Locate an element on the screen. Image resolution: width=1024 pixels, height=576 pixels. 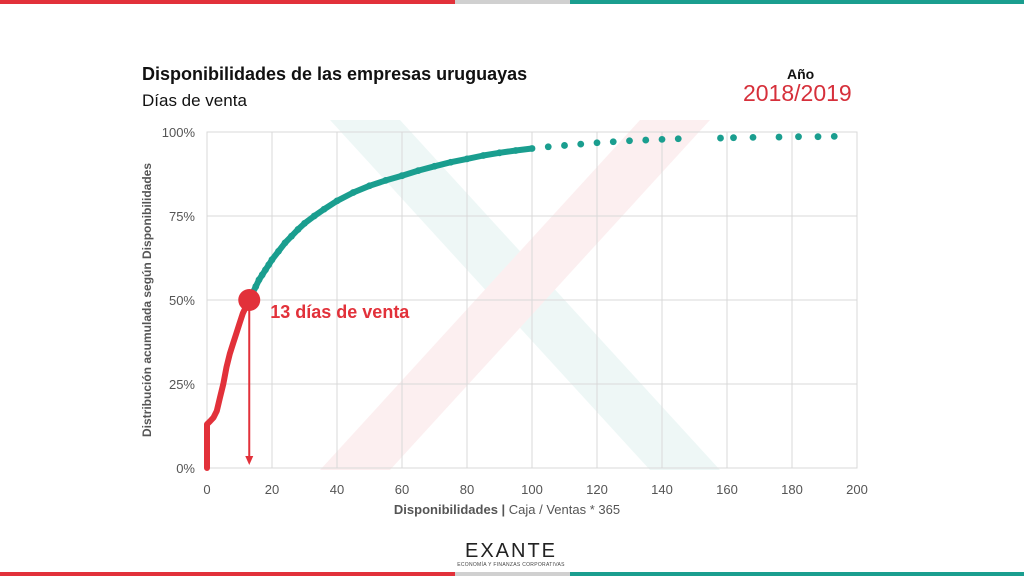
exante-logo: EXANTE ECONOMÍA Y FINANZAS CORPORATIVAS is located at coordinates (511, 554).